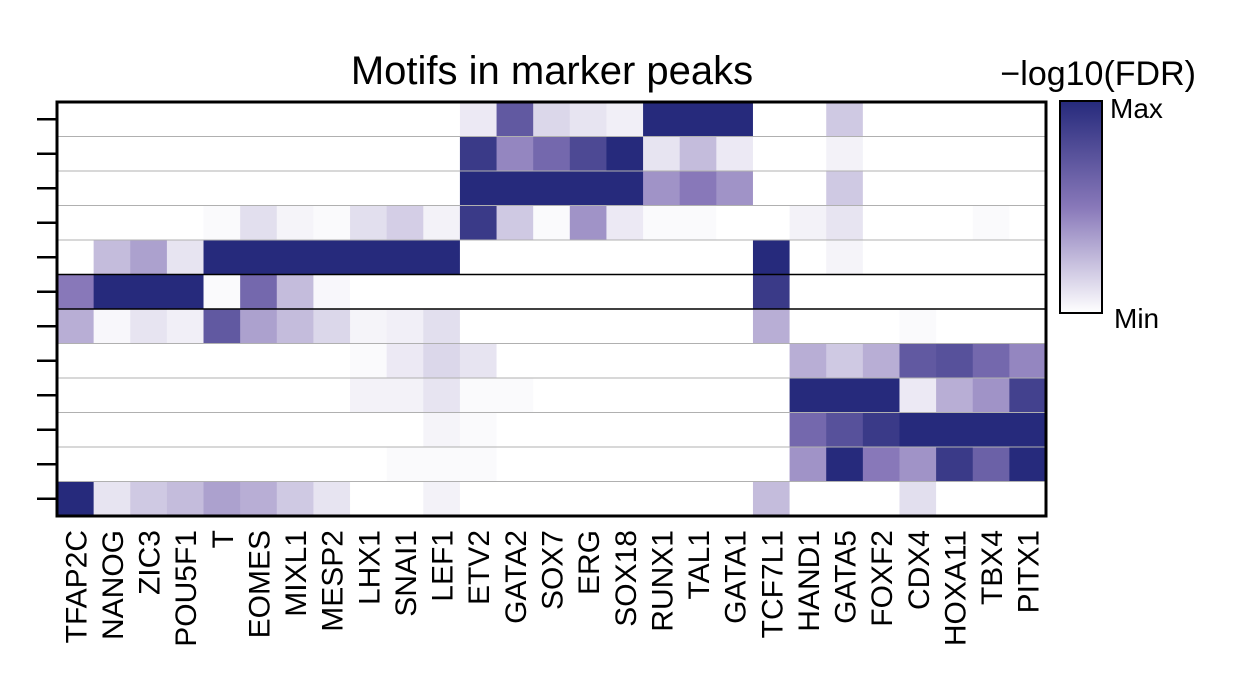 The height and width of the screenshot is (693, 1236). What do you see at coordinates (223, 539) in the screenshot?
I see `column-label: T` at bounding box center [223, 539].